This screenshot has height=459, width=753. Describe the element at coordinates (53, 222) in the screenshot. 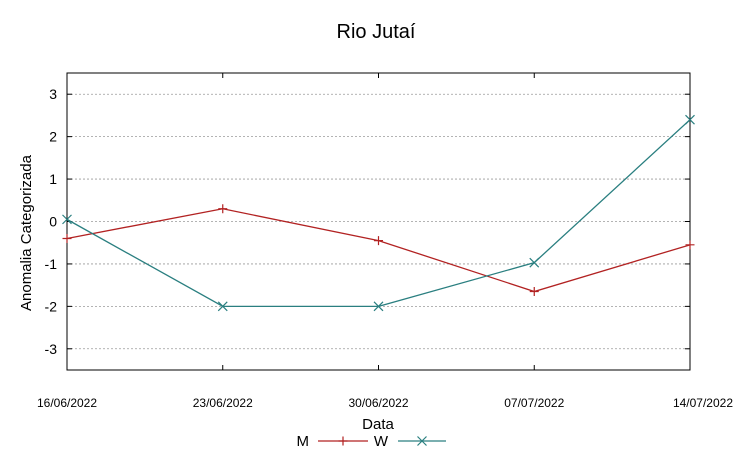

I see `y-tick-label: 0` at that location.